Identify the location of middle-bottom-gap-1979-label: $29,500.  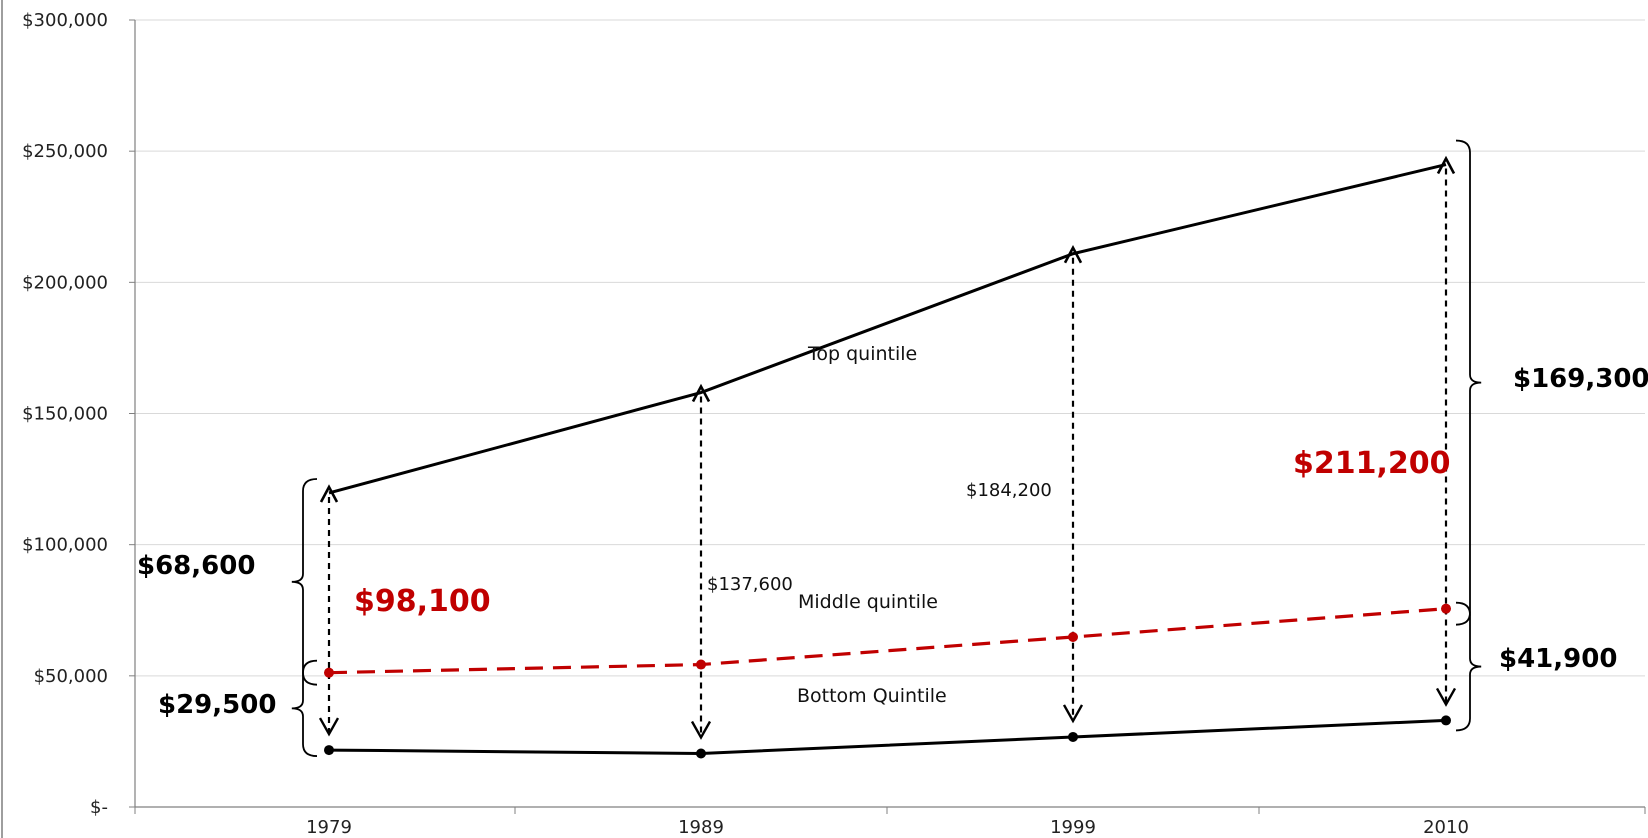
(217, 705).